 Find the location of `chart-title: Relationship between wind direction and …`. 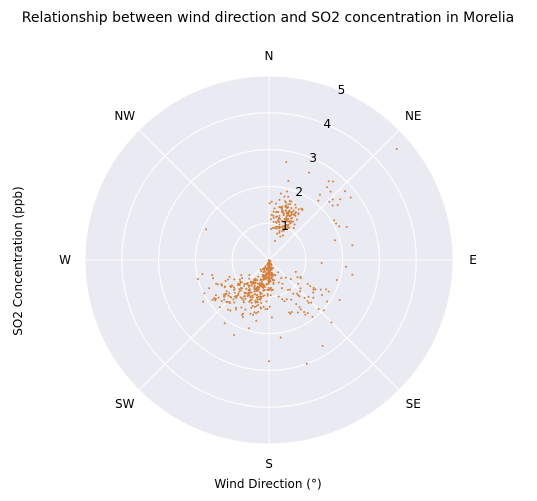

chart-title: Relationship between wind direction and … is located at coordinates (268, 18).